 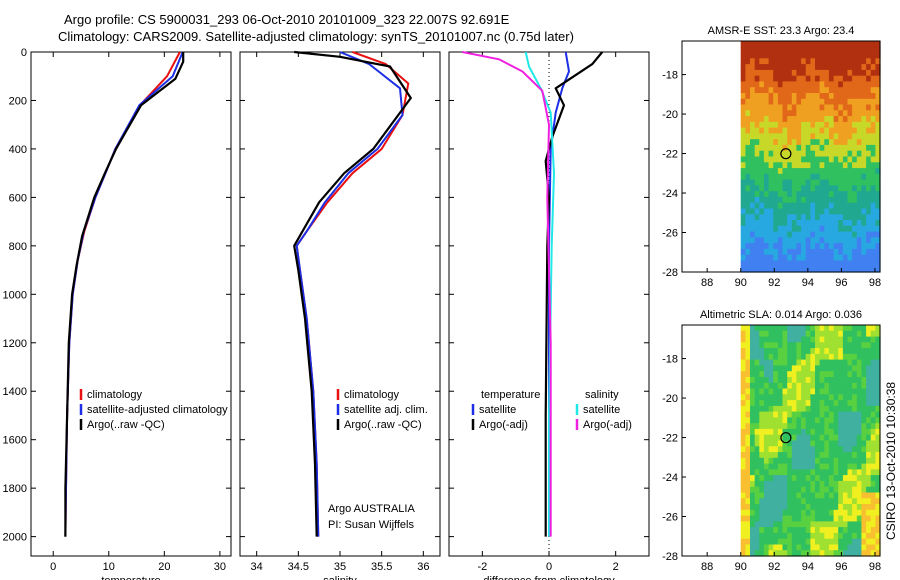 I want to click on y-tick-label: 0, so click(x=24, y=53).